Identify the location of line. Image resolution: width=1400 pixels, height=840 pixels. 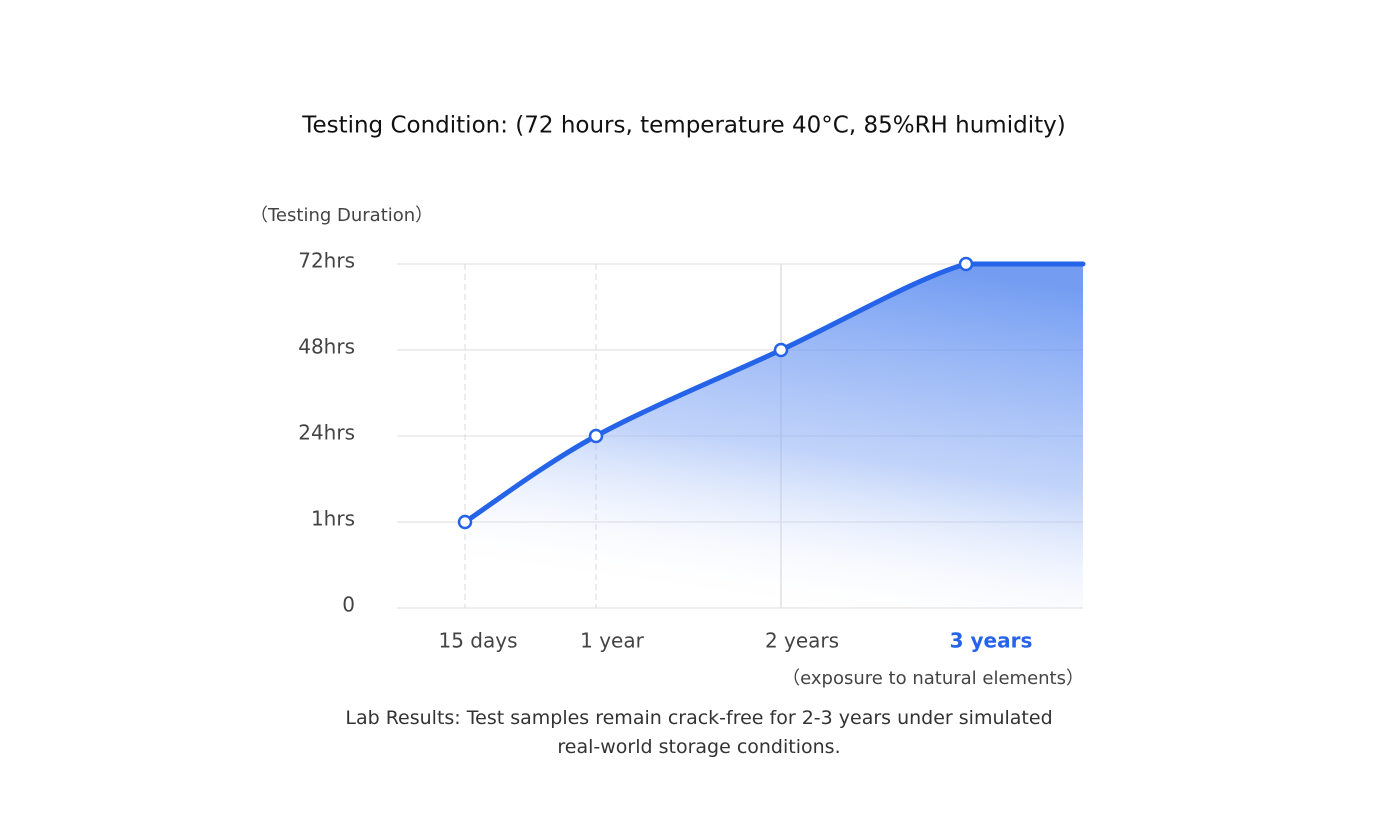
(774, 393).